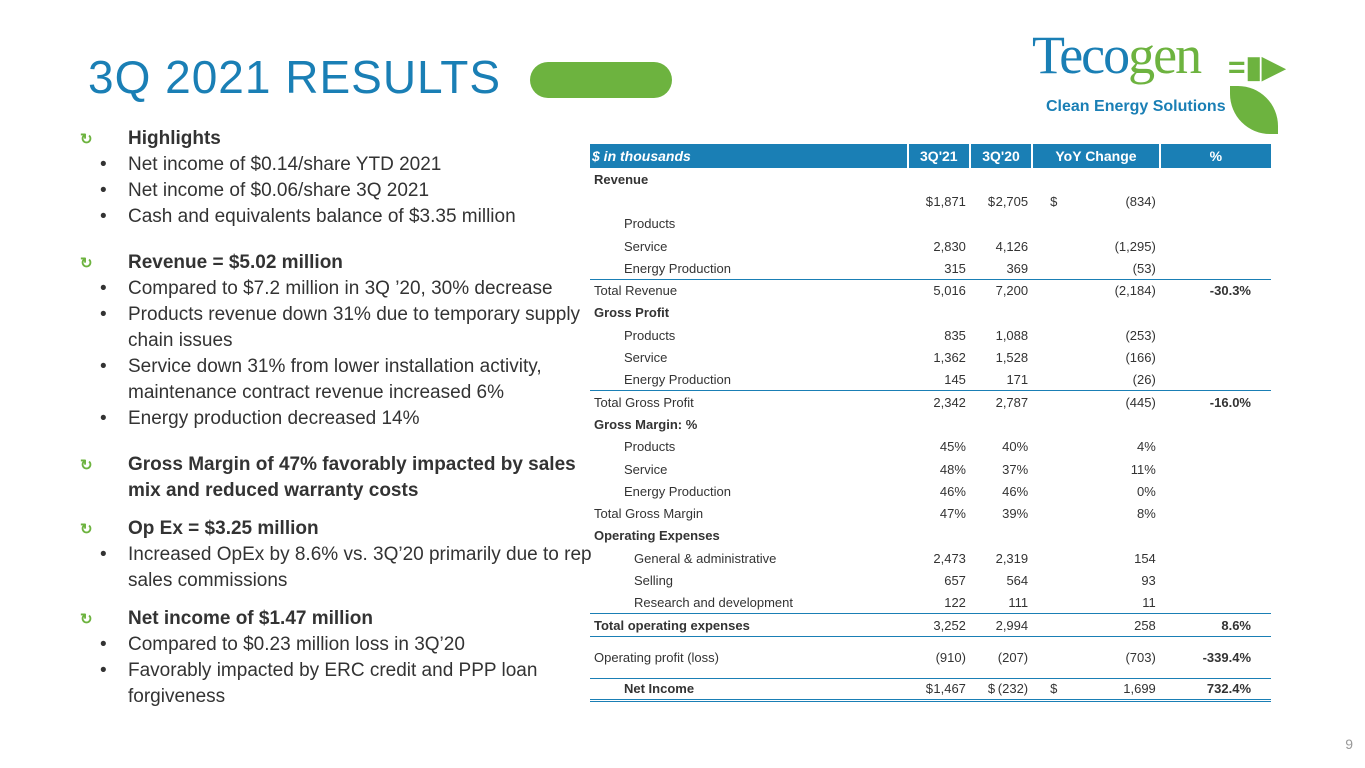 This screenshot has height=768, width=1365. Describe the element at coordinates (749, 290) in the screenshot. I see `row-label: Total Revenue` at that location.